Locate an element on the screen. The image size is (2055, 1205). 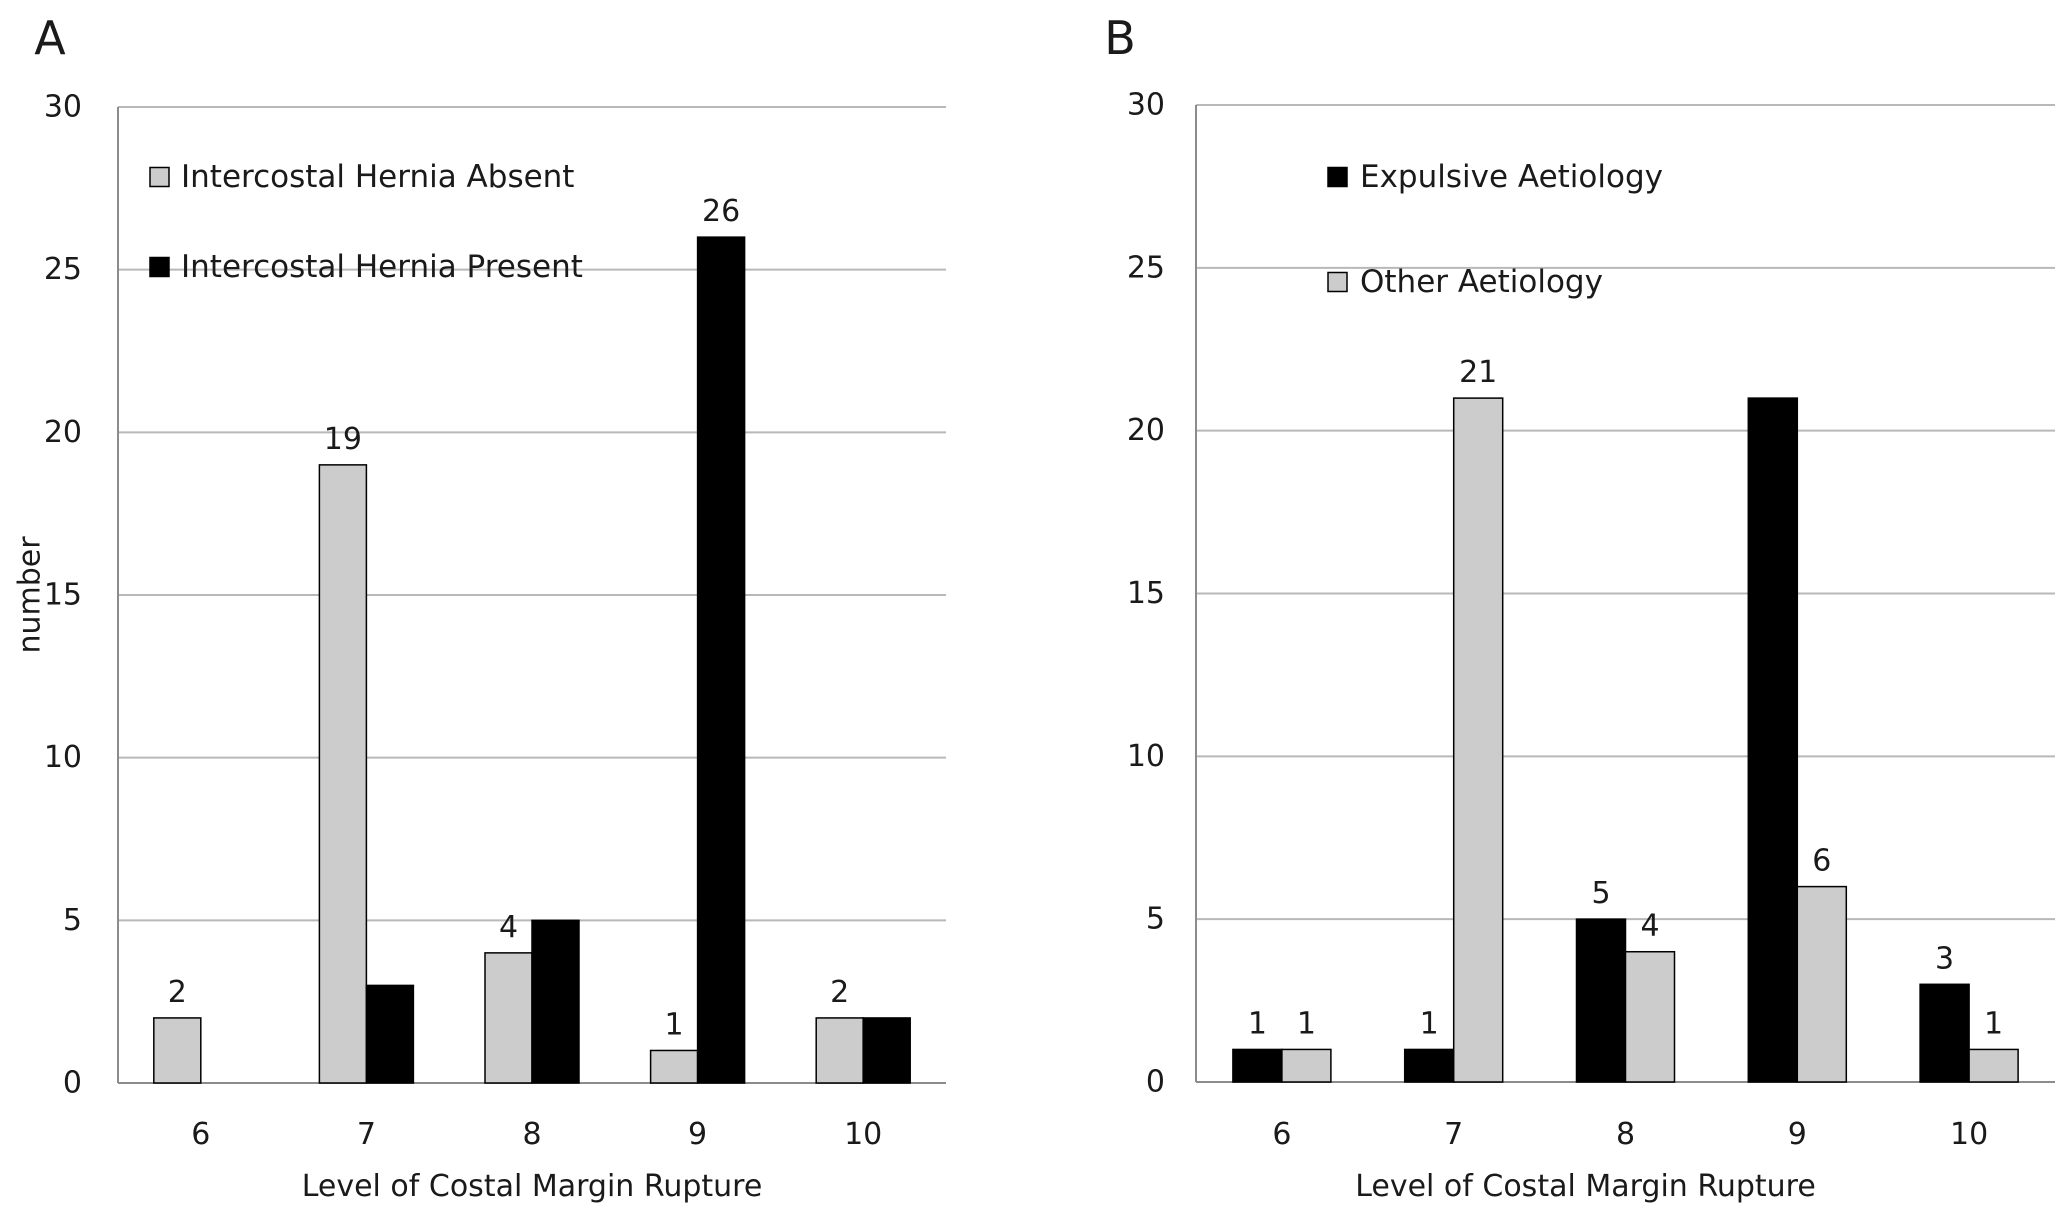
legend-entry: Expulsive Aetiology is located at coordinates (1511, 177).